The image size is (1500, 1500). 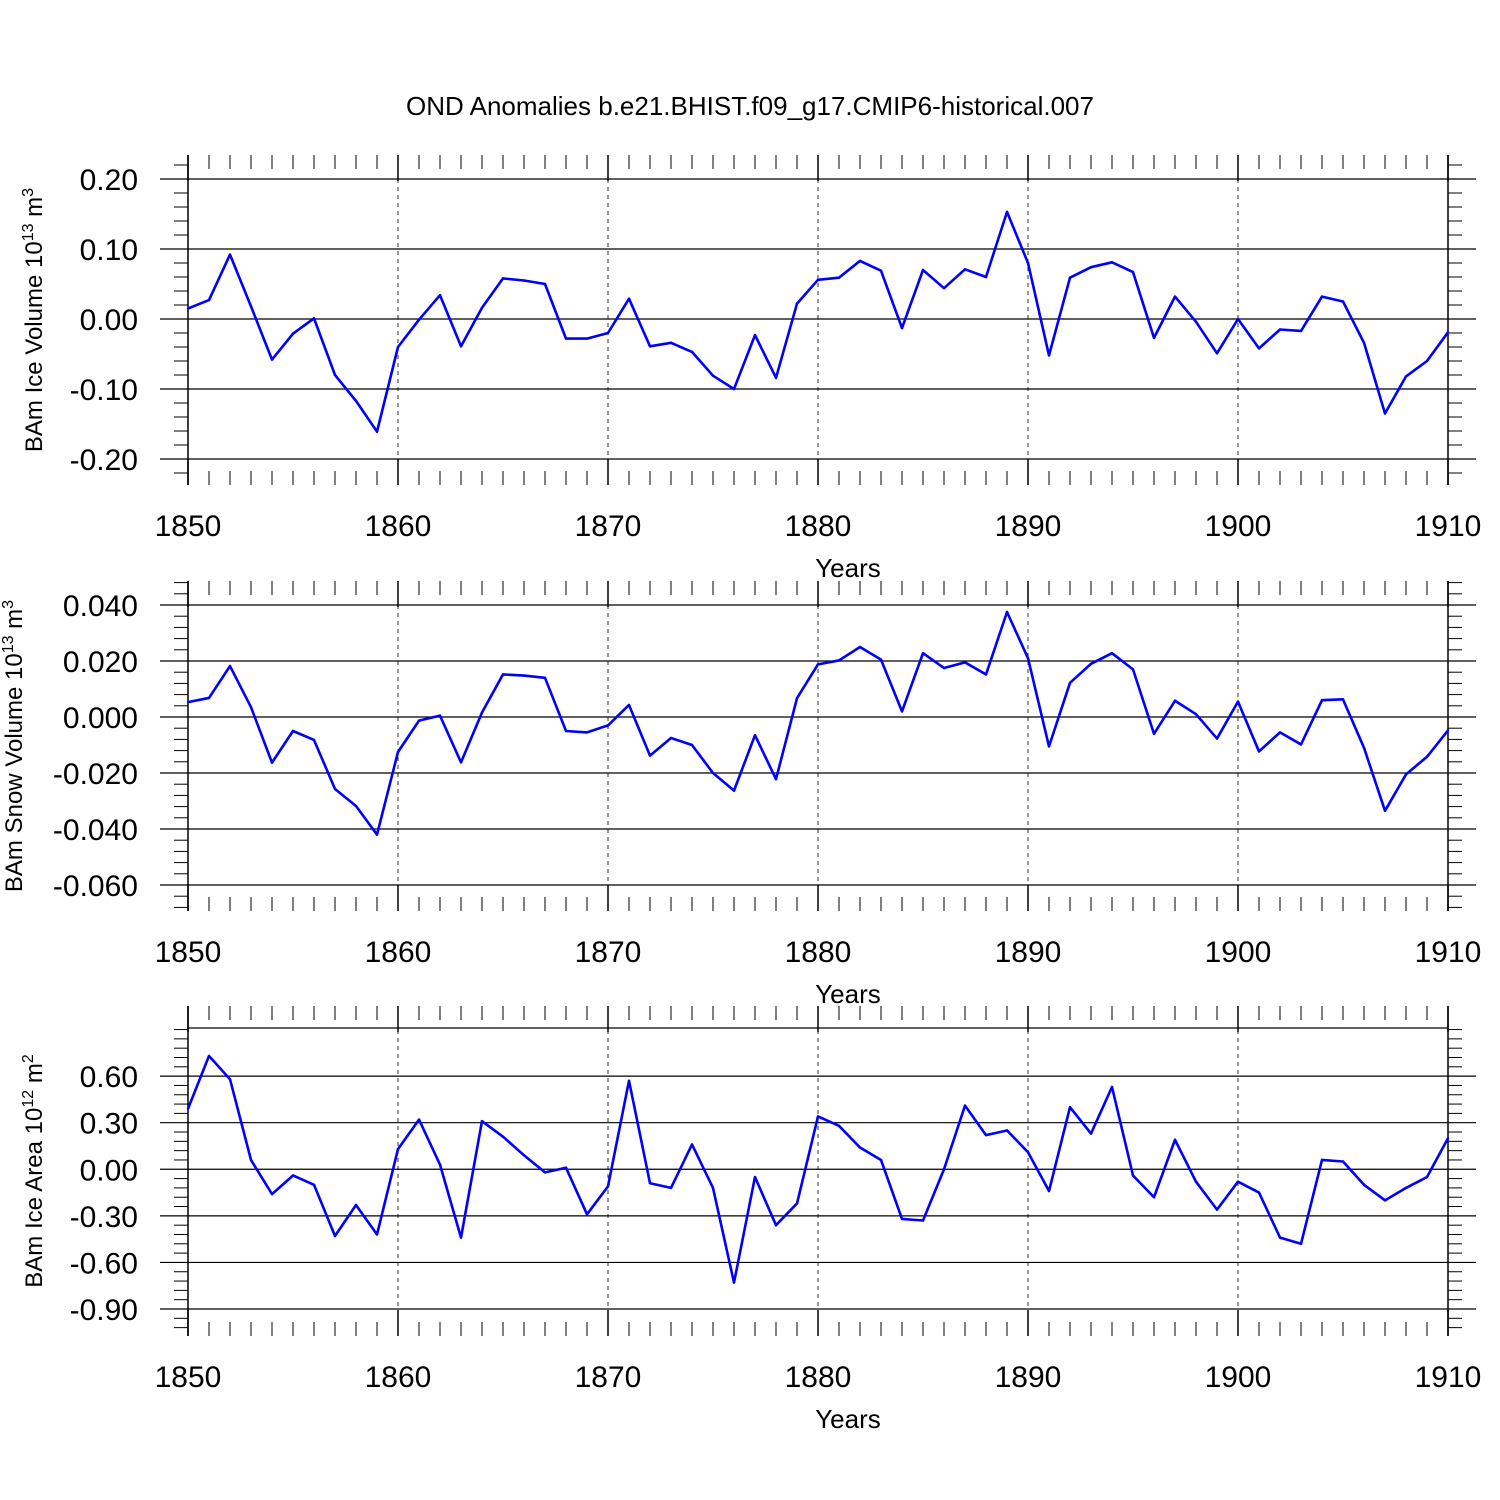 What do you see at coordinates (608, 952) in the screenshot?
I see `x-tick-label: 1870` at bounding box center [608, 952].